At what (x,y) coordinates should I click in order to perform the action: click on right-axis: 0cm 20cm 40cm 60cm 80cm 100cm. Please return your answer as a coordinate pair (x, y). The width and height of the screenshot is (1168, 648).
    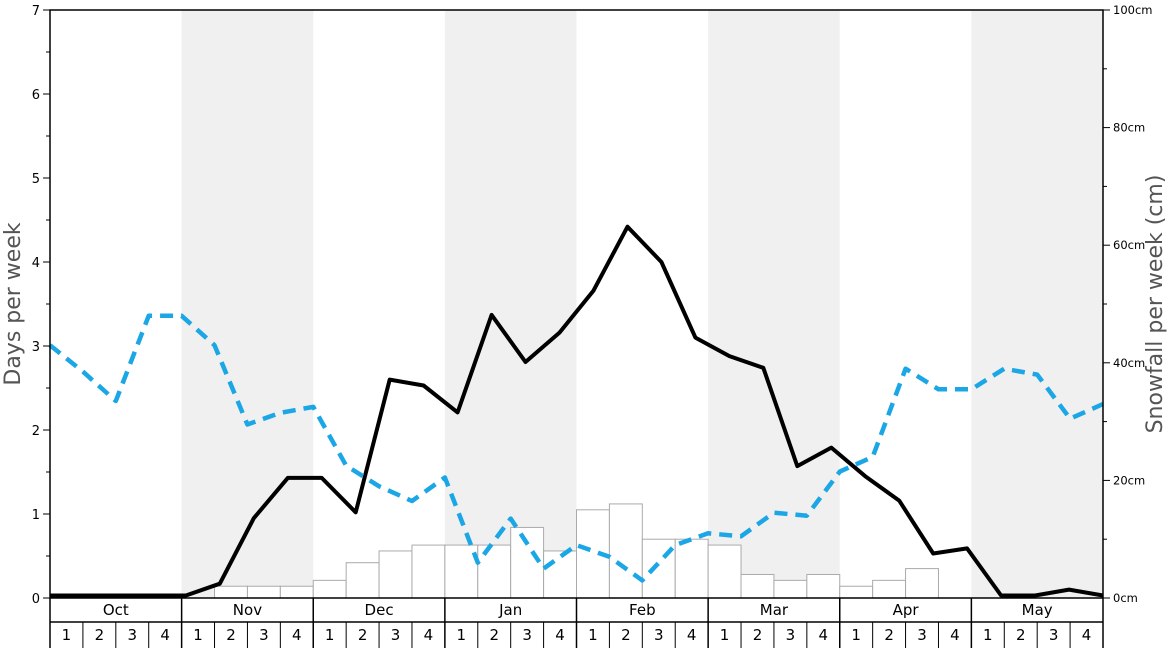
    Looking at the image, I should click on (1127, 304).